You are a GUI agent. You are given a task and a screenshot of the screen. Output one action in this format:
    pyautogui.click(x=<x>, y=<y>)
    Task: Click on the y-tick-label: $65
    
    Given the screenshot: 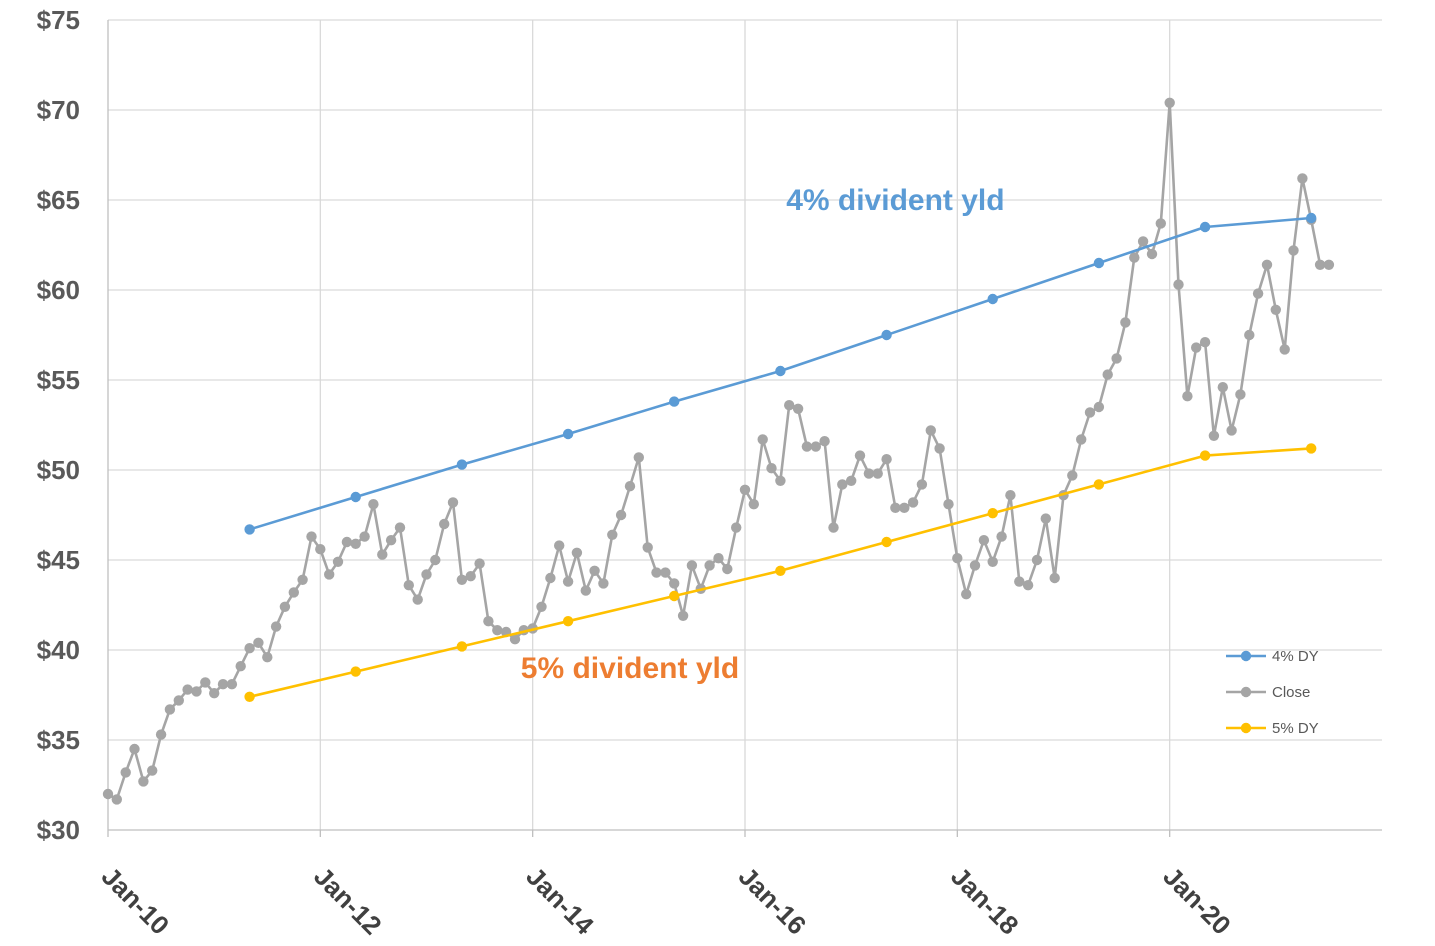 What is the action you would take?
    pyautogui.click(x=58, y=200)
    